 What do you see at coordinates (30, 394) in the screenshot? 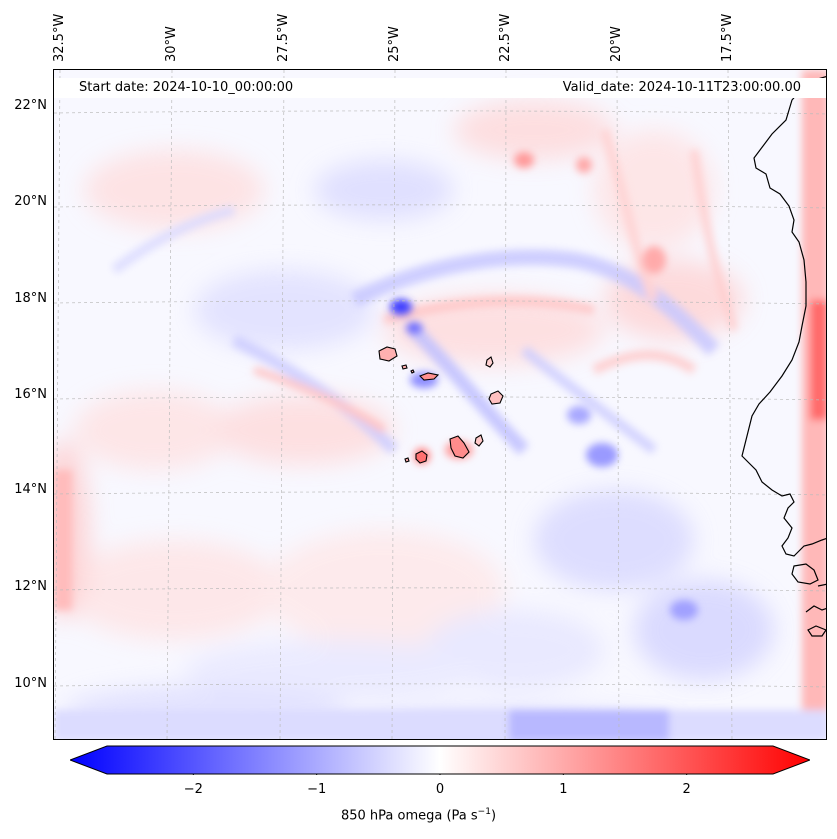
I see `lat-label-16n: 16°N` at bounding box center [30, 394].